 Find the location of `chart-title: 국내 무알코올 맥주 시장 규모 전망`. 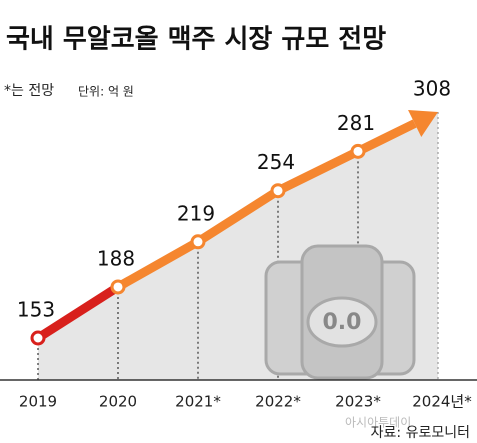

chart-title: 국내 무알코올 맥주 시장 규모 전망 is located at coordinates (196, 40).